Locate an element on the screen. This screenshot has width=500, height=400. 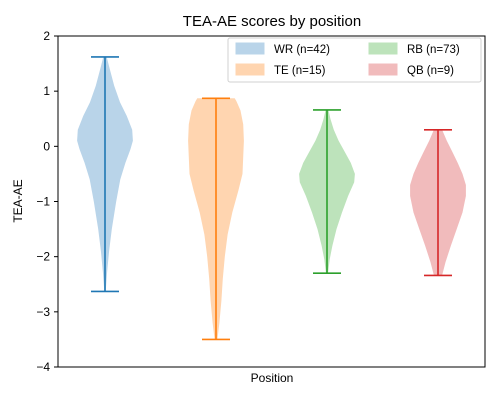
y-tick-label: −4 is located at coordinates (43, 367).